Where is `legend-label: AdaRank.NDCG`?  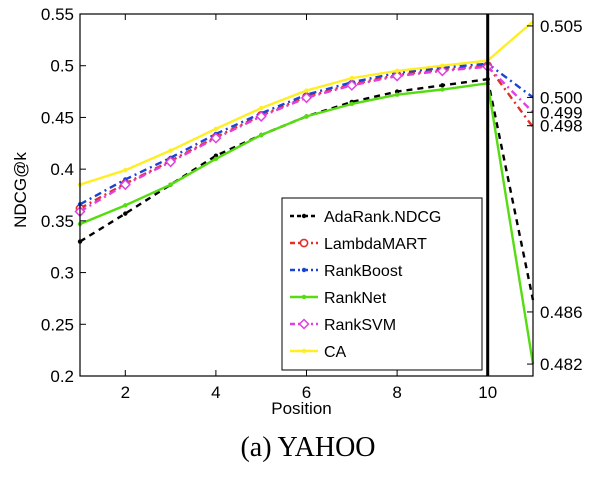
legend-label: AdaRank.NDCG is located at coordinates (382, 217).